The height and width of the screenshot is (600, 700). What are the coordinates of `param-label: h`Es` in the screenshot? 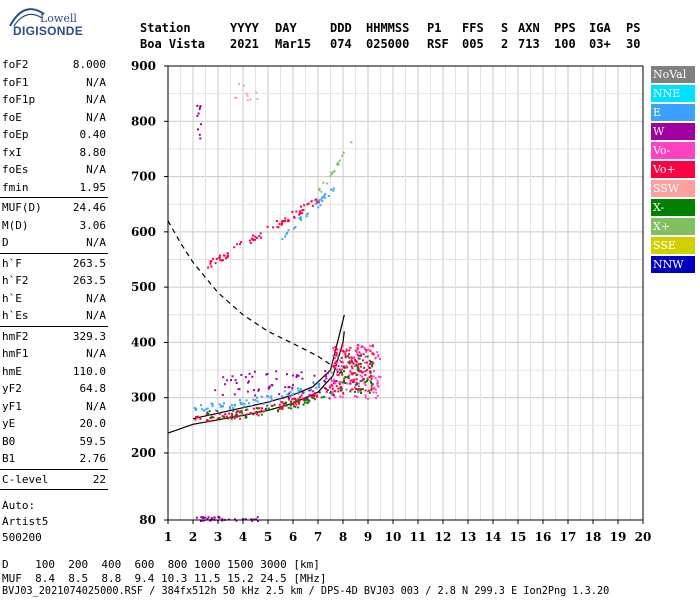 It's located at (15, 315).